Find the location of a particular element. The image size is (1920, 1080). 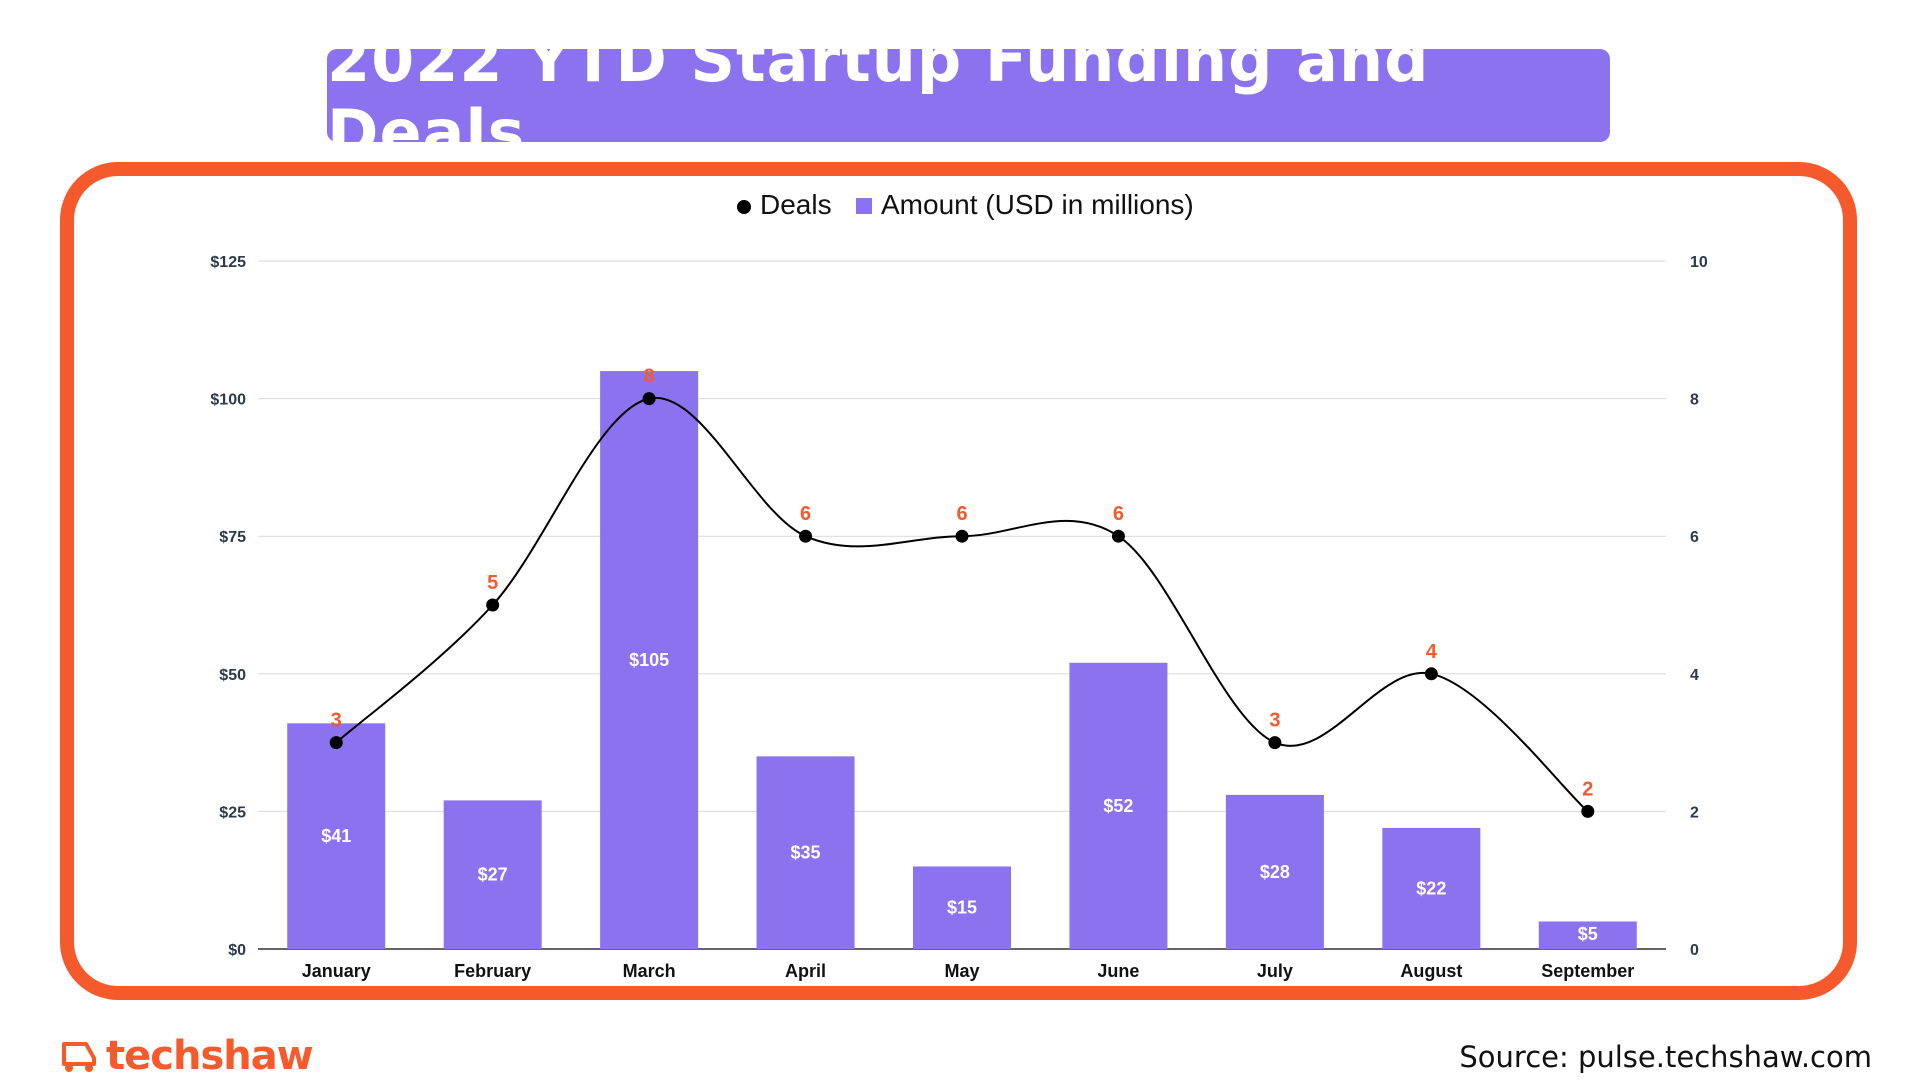

y-left-tick-label: $25 is located at coordinates (232, 812).